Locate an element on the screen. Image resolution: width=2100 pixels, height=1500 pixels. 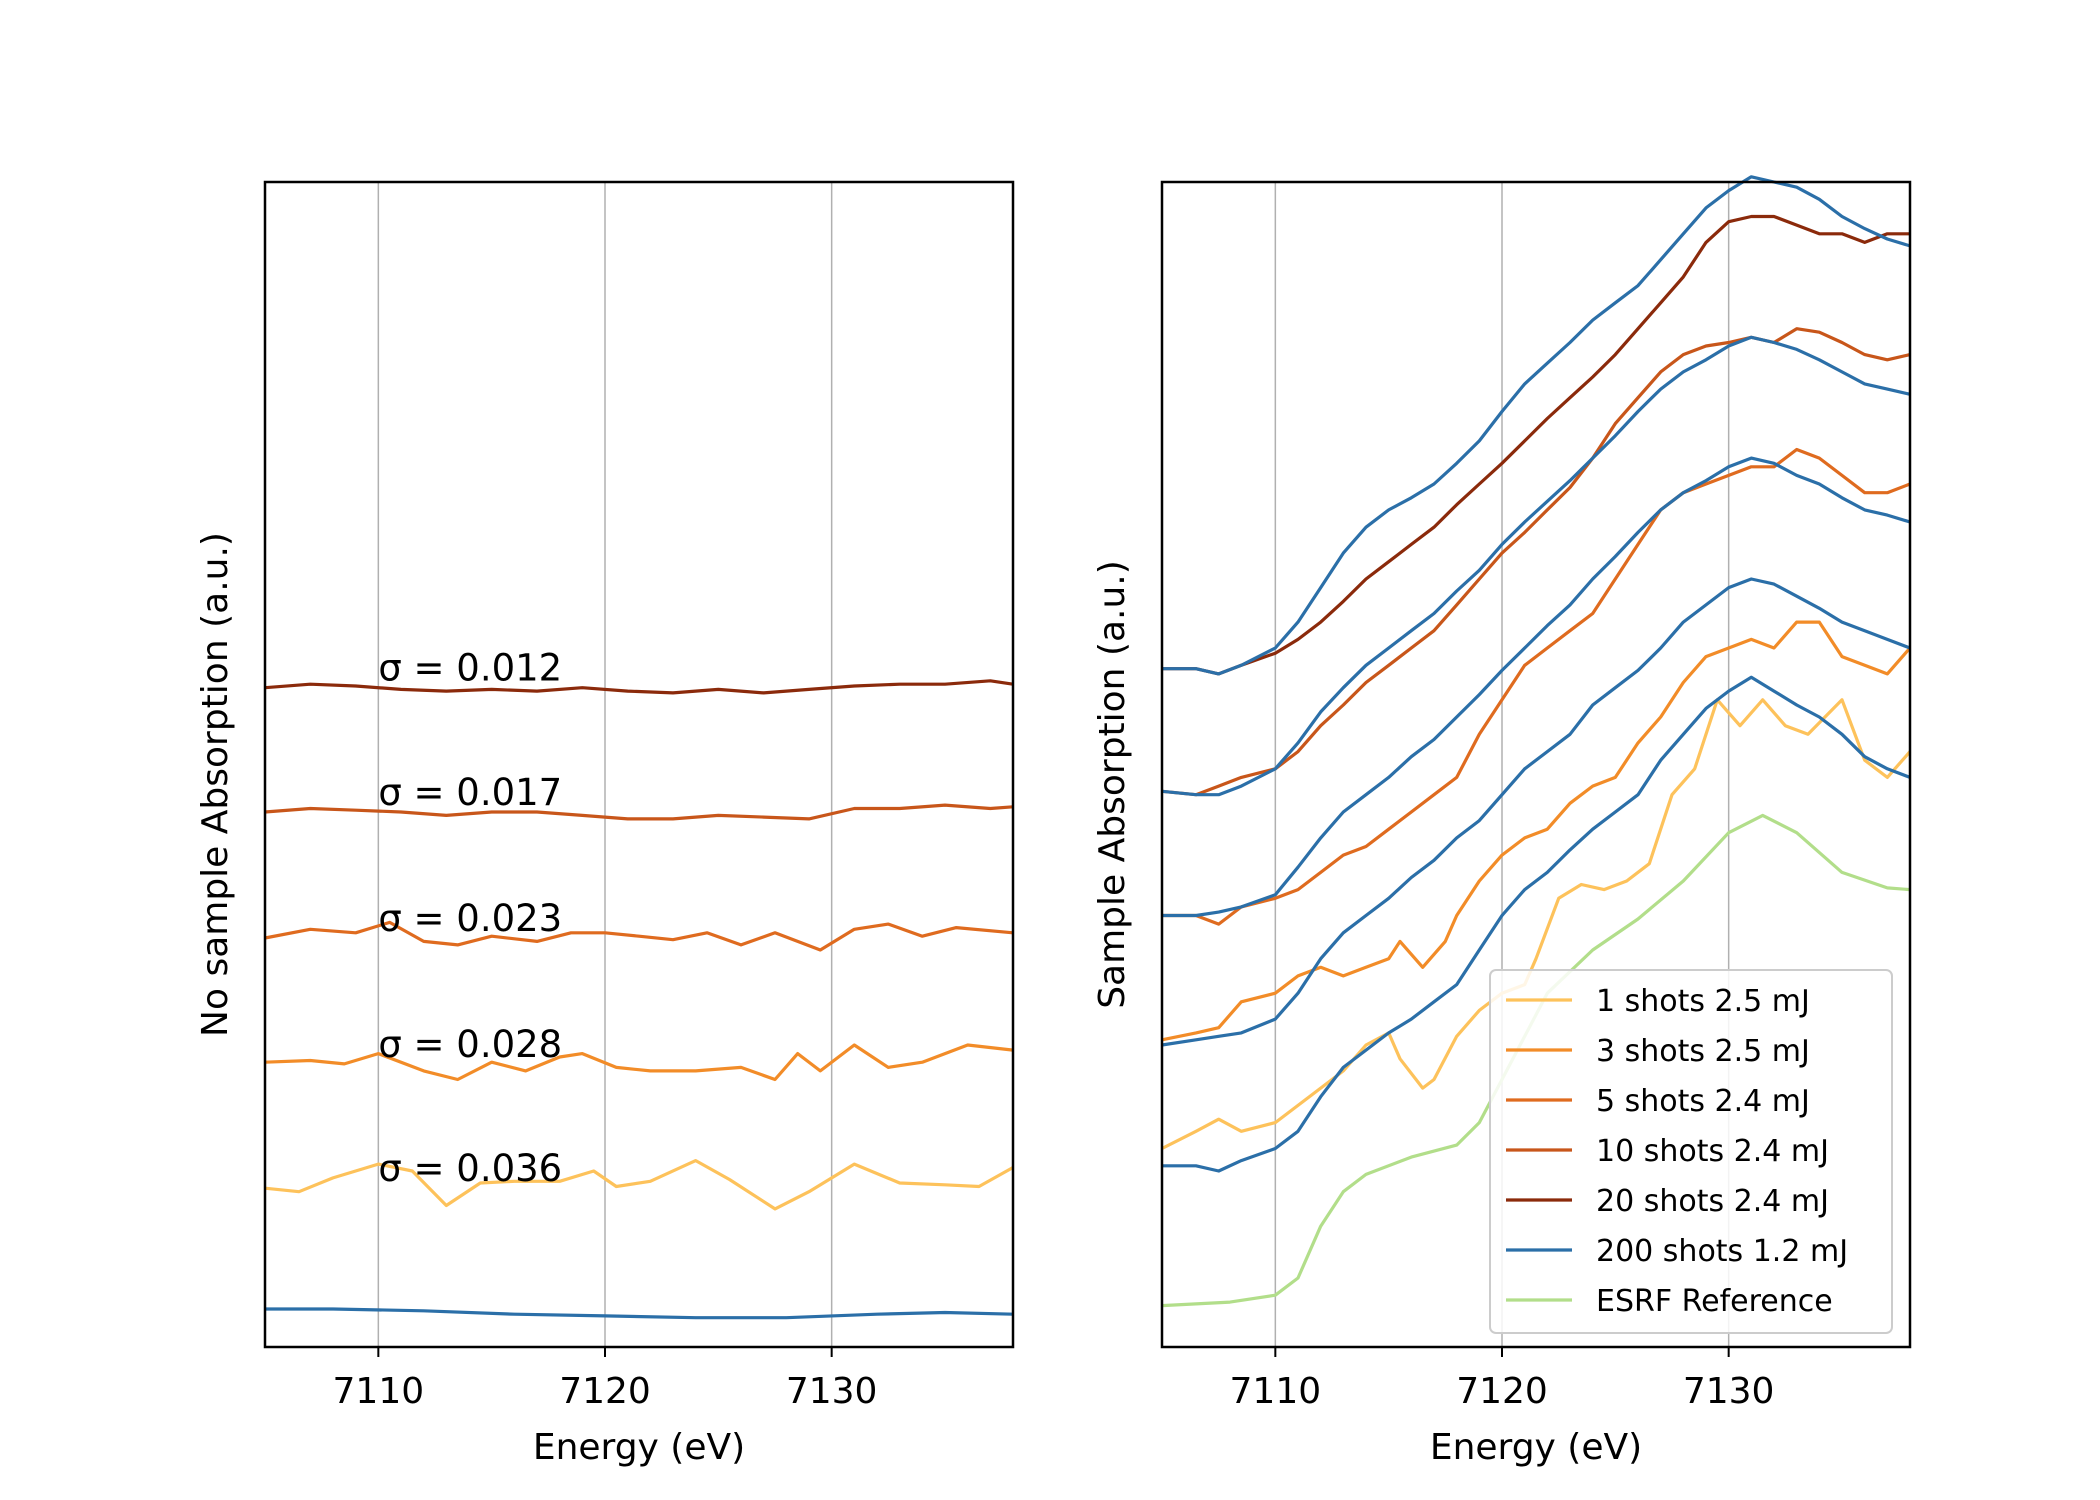
left-x-axis-label: Energy (eV) is located at coordinates (639, 1447).